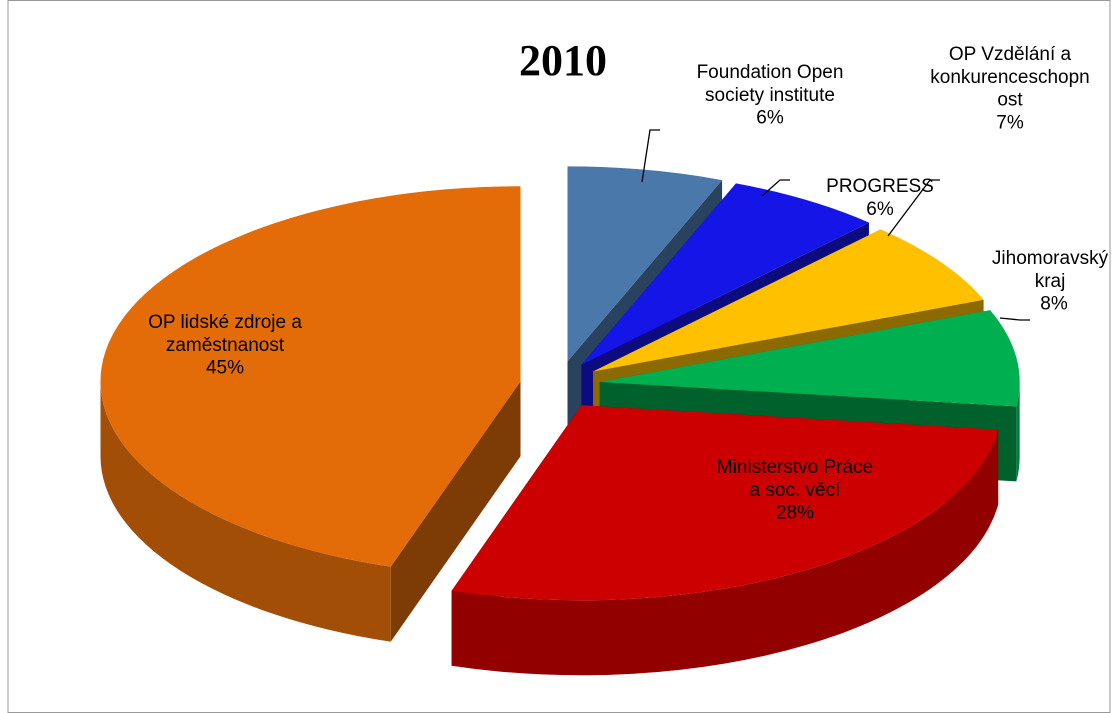 This screenshot has width=1119, height=713. I want to click on slice-label: Ministerstvo Práce a soc. věcí, so click(795, 479).